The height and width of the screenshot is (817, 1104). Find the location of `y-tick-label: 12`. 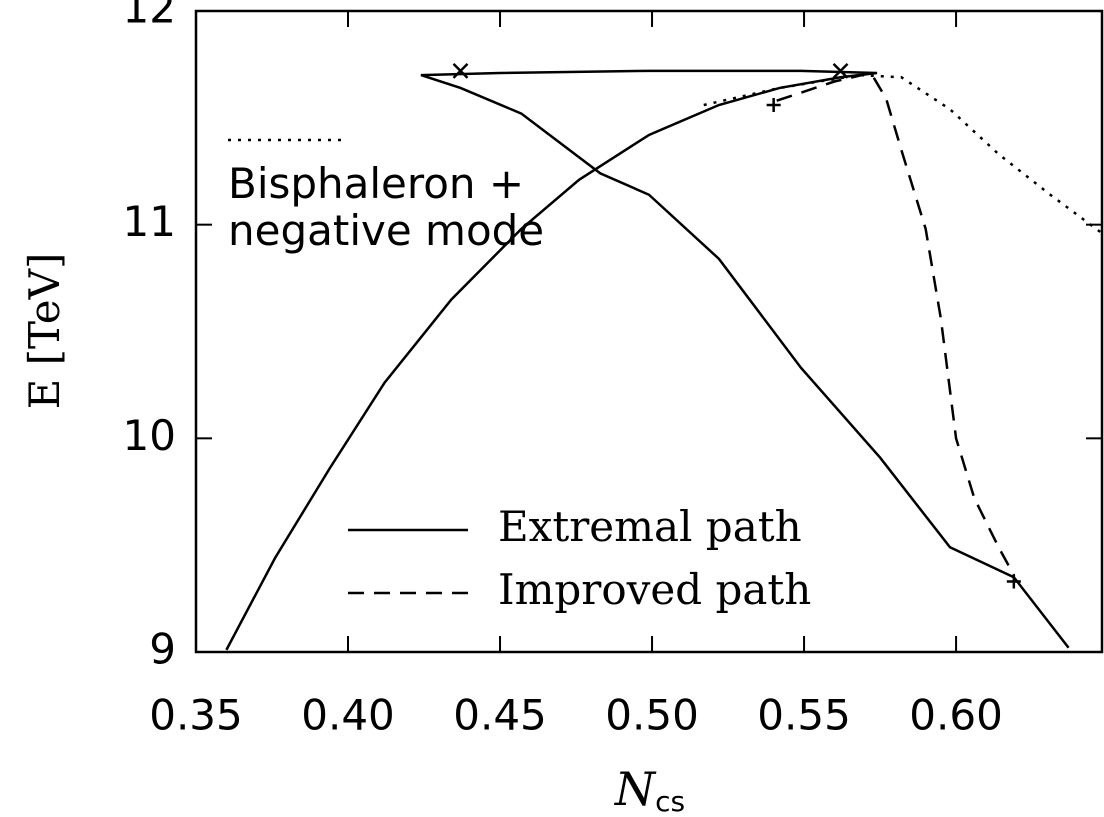

y-tick-label: 12 is located at coordinates (149, 16).